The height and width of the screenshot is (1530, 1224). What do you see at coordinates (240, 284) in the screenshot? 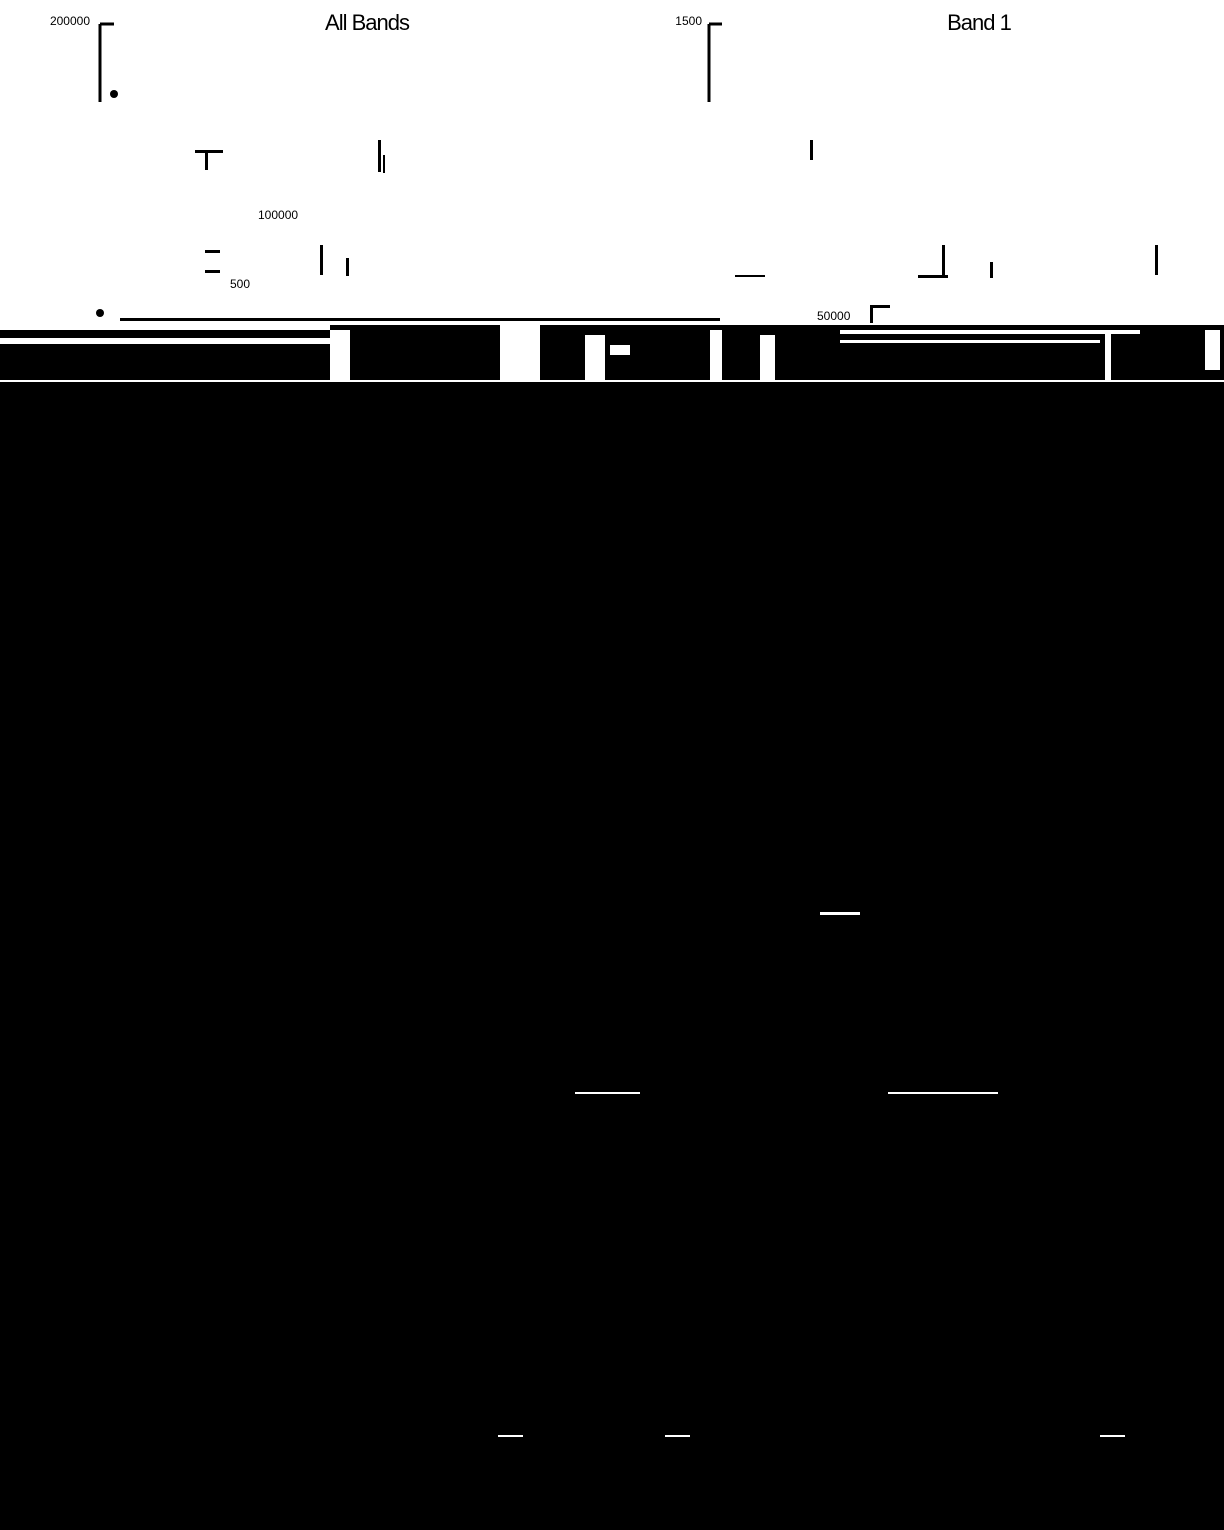
I see `axis-label: 500` at bounding box center [240, 284].